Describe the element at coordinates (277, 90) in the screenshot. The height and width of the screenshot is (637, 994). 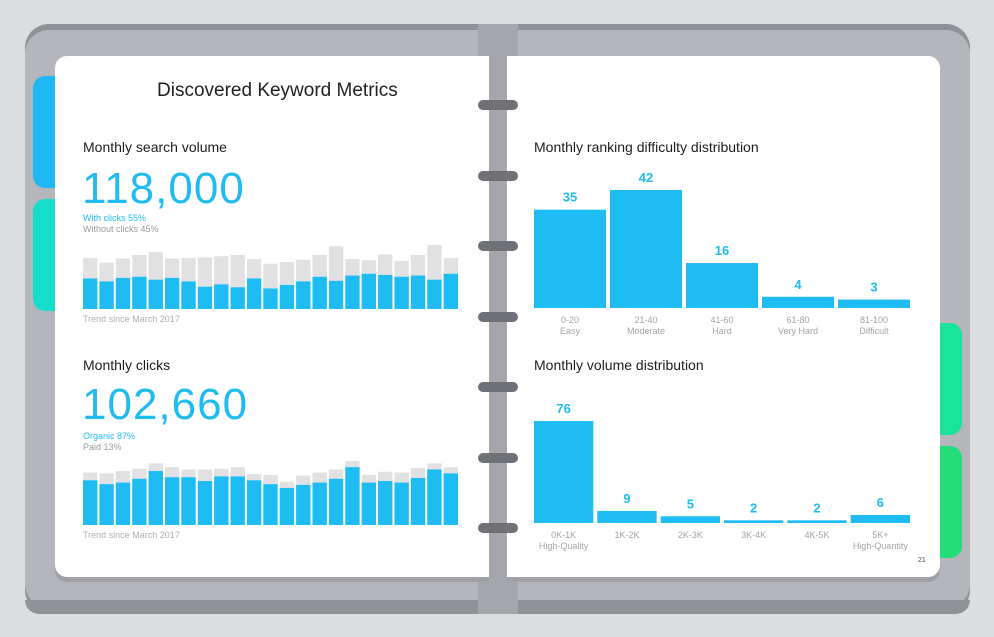
I see `page-title: Discovered Keyword Metrics` at that location.